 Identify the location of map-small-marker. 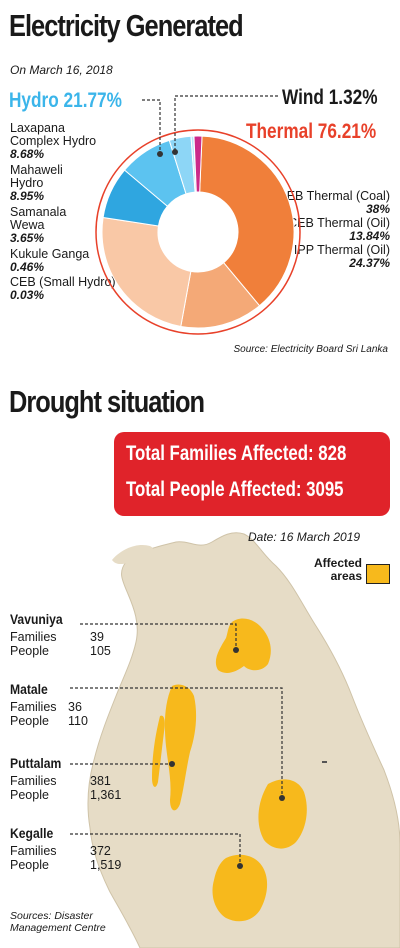
(324, 762).